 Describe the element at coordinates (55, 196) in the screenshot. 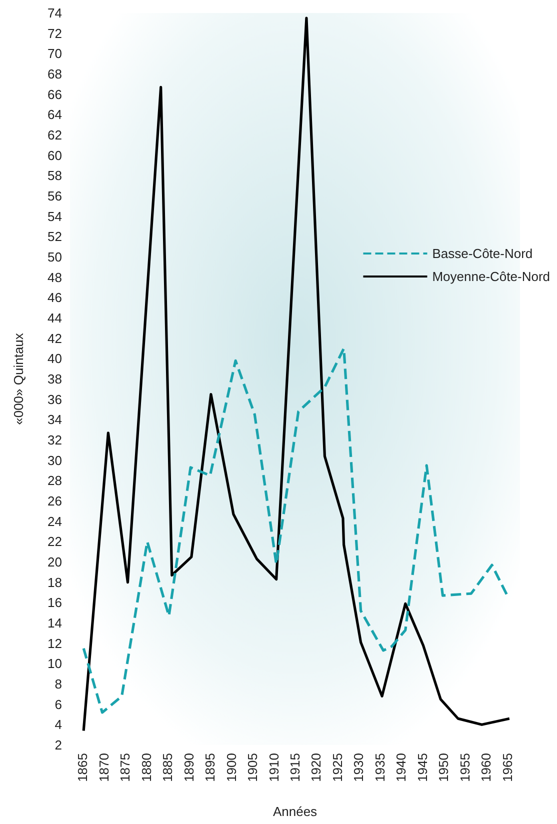

I see `y-tick-label: 56` at that location.